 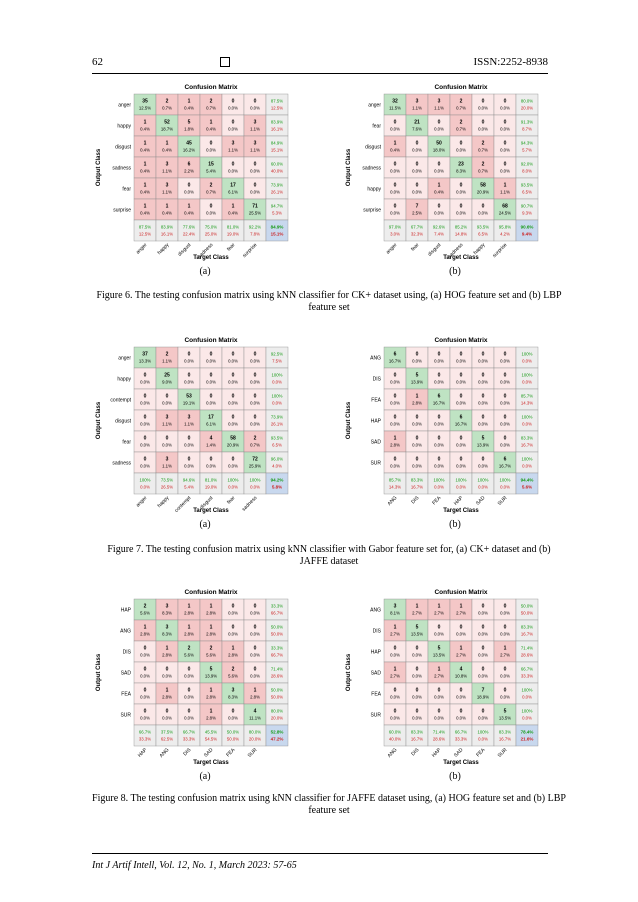 I want to click on col-margin-cell, so click(x=255, y=230).